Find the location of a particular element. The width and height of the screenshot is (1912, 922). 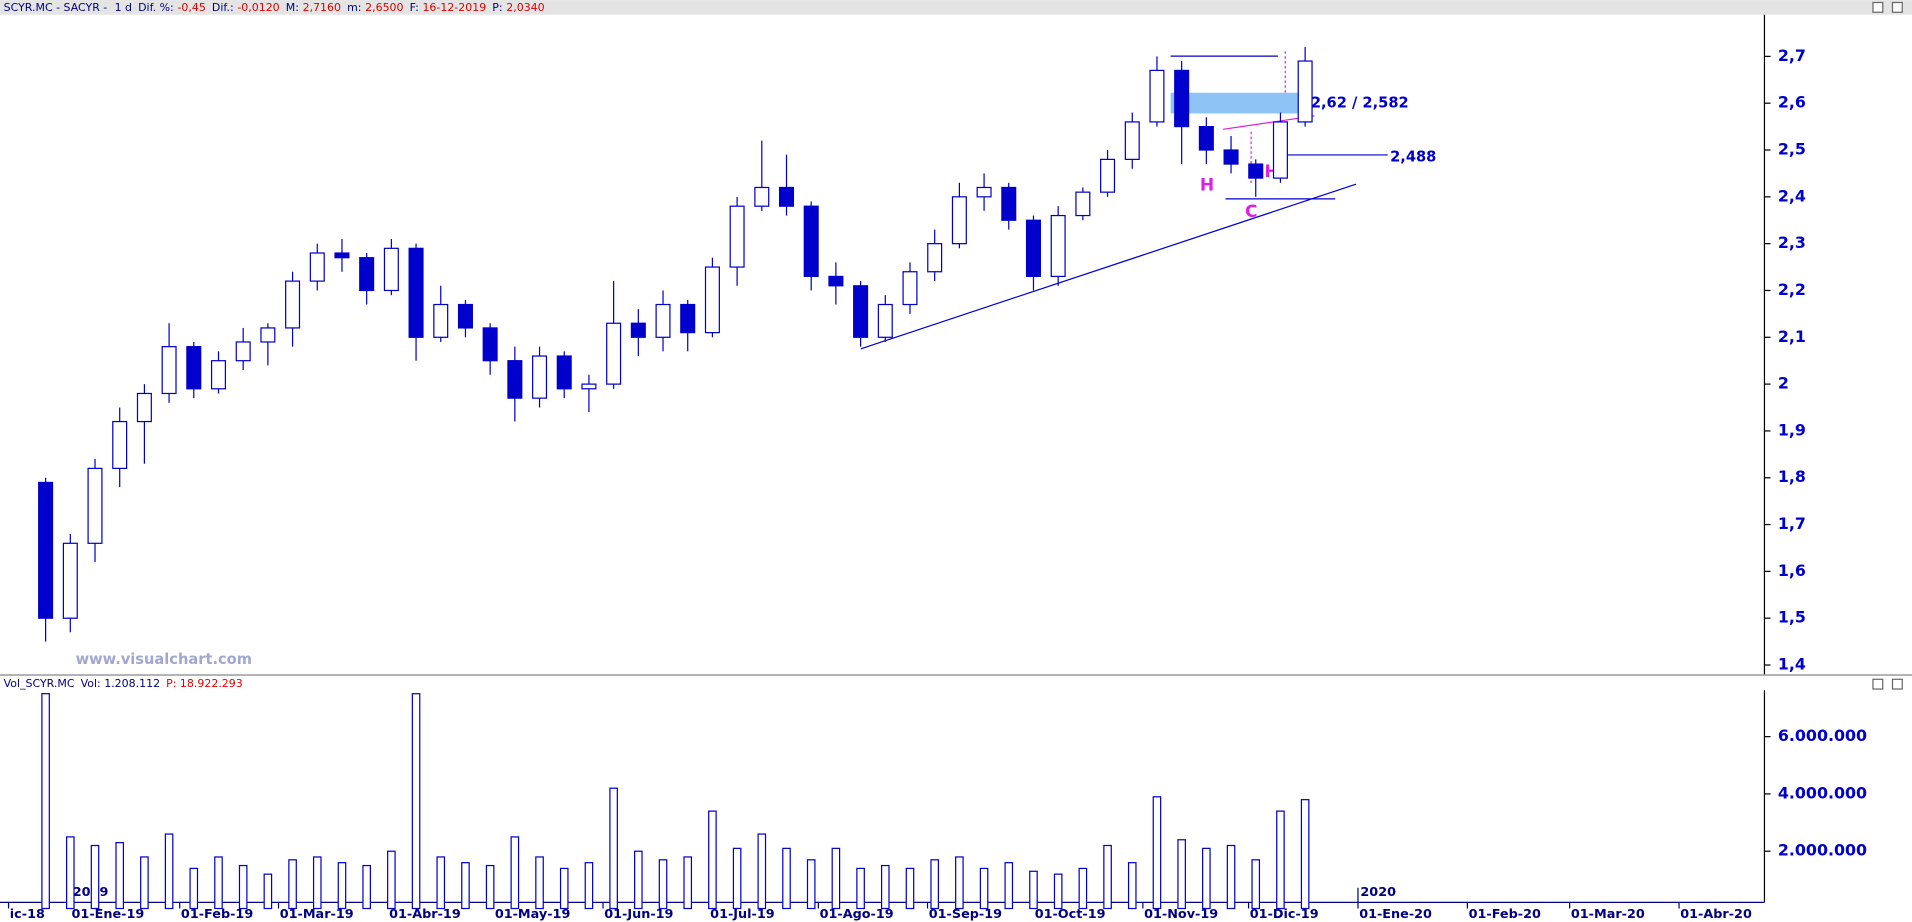

volume-value: Vol: 1.208.112 is located at coordinates (120, 683).